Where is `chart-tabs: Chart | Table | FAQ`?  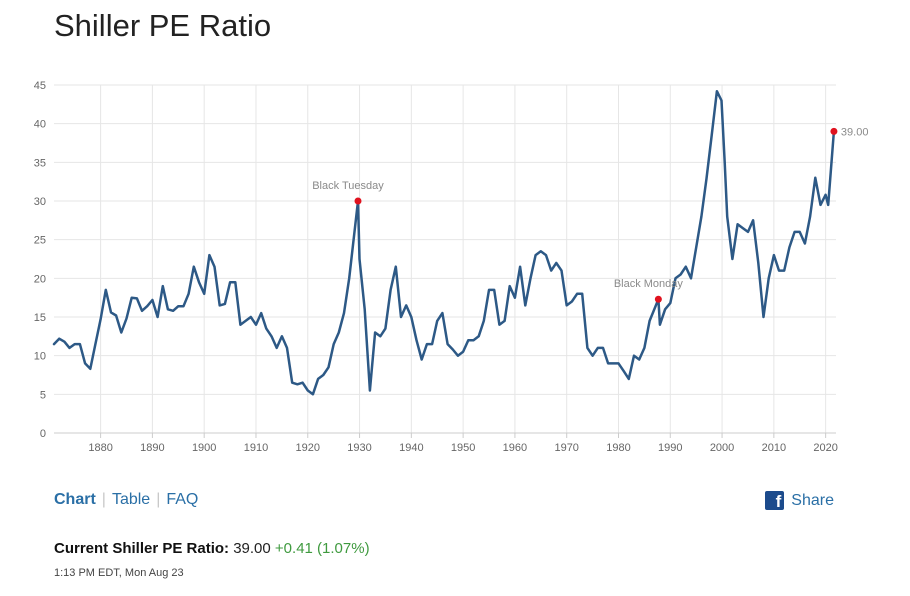 chart-tabs: Chart | Table | FAQ is located at coordinates (126, 500).